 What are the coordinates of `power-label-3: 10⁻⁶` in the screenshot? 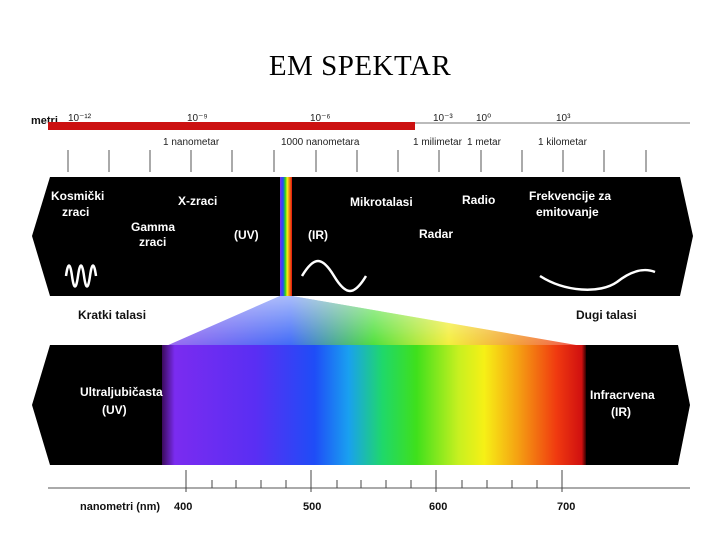 It's located at (320, 118).